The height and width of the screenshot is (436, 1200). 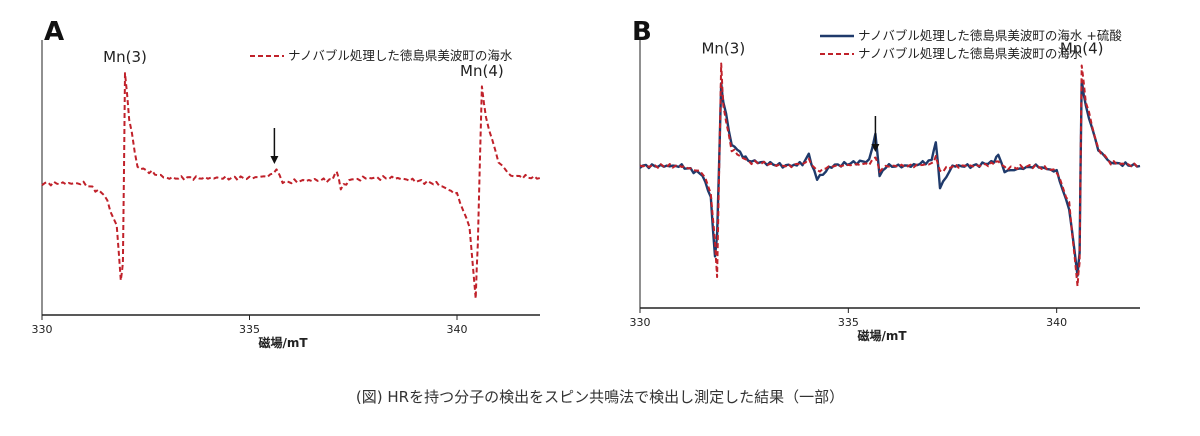 I want to click on figure-caption: (図) HRを持つ分子の検出をスピン共鳴法で検出し測定した結果（一部）, so click(x=600, y=397).